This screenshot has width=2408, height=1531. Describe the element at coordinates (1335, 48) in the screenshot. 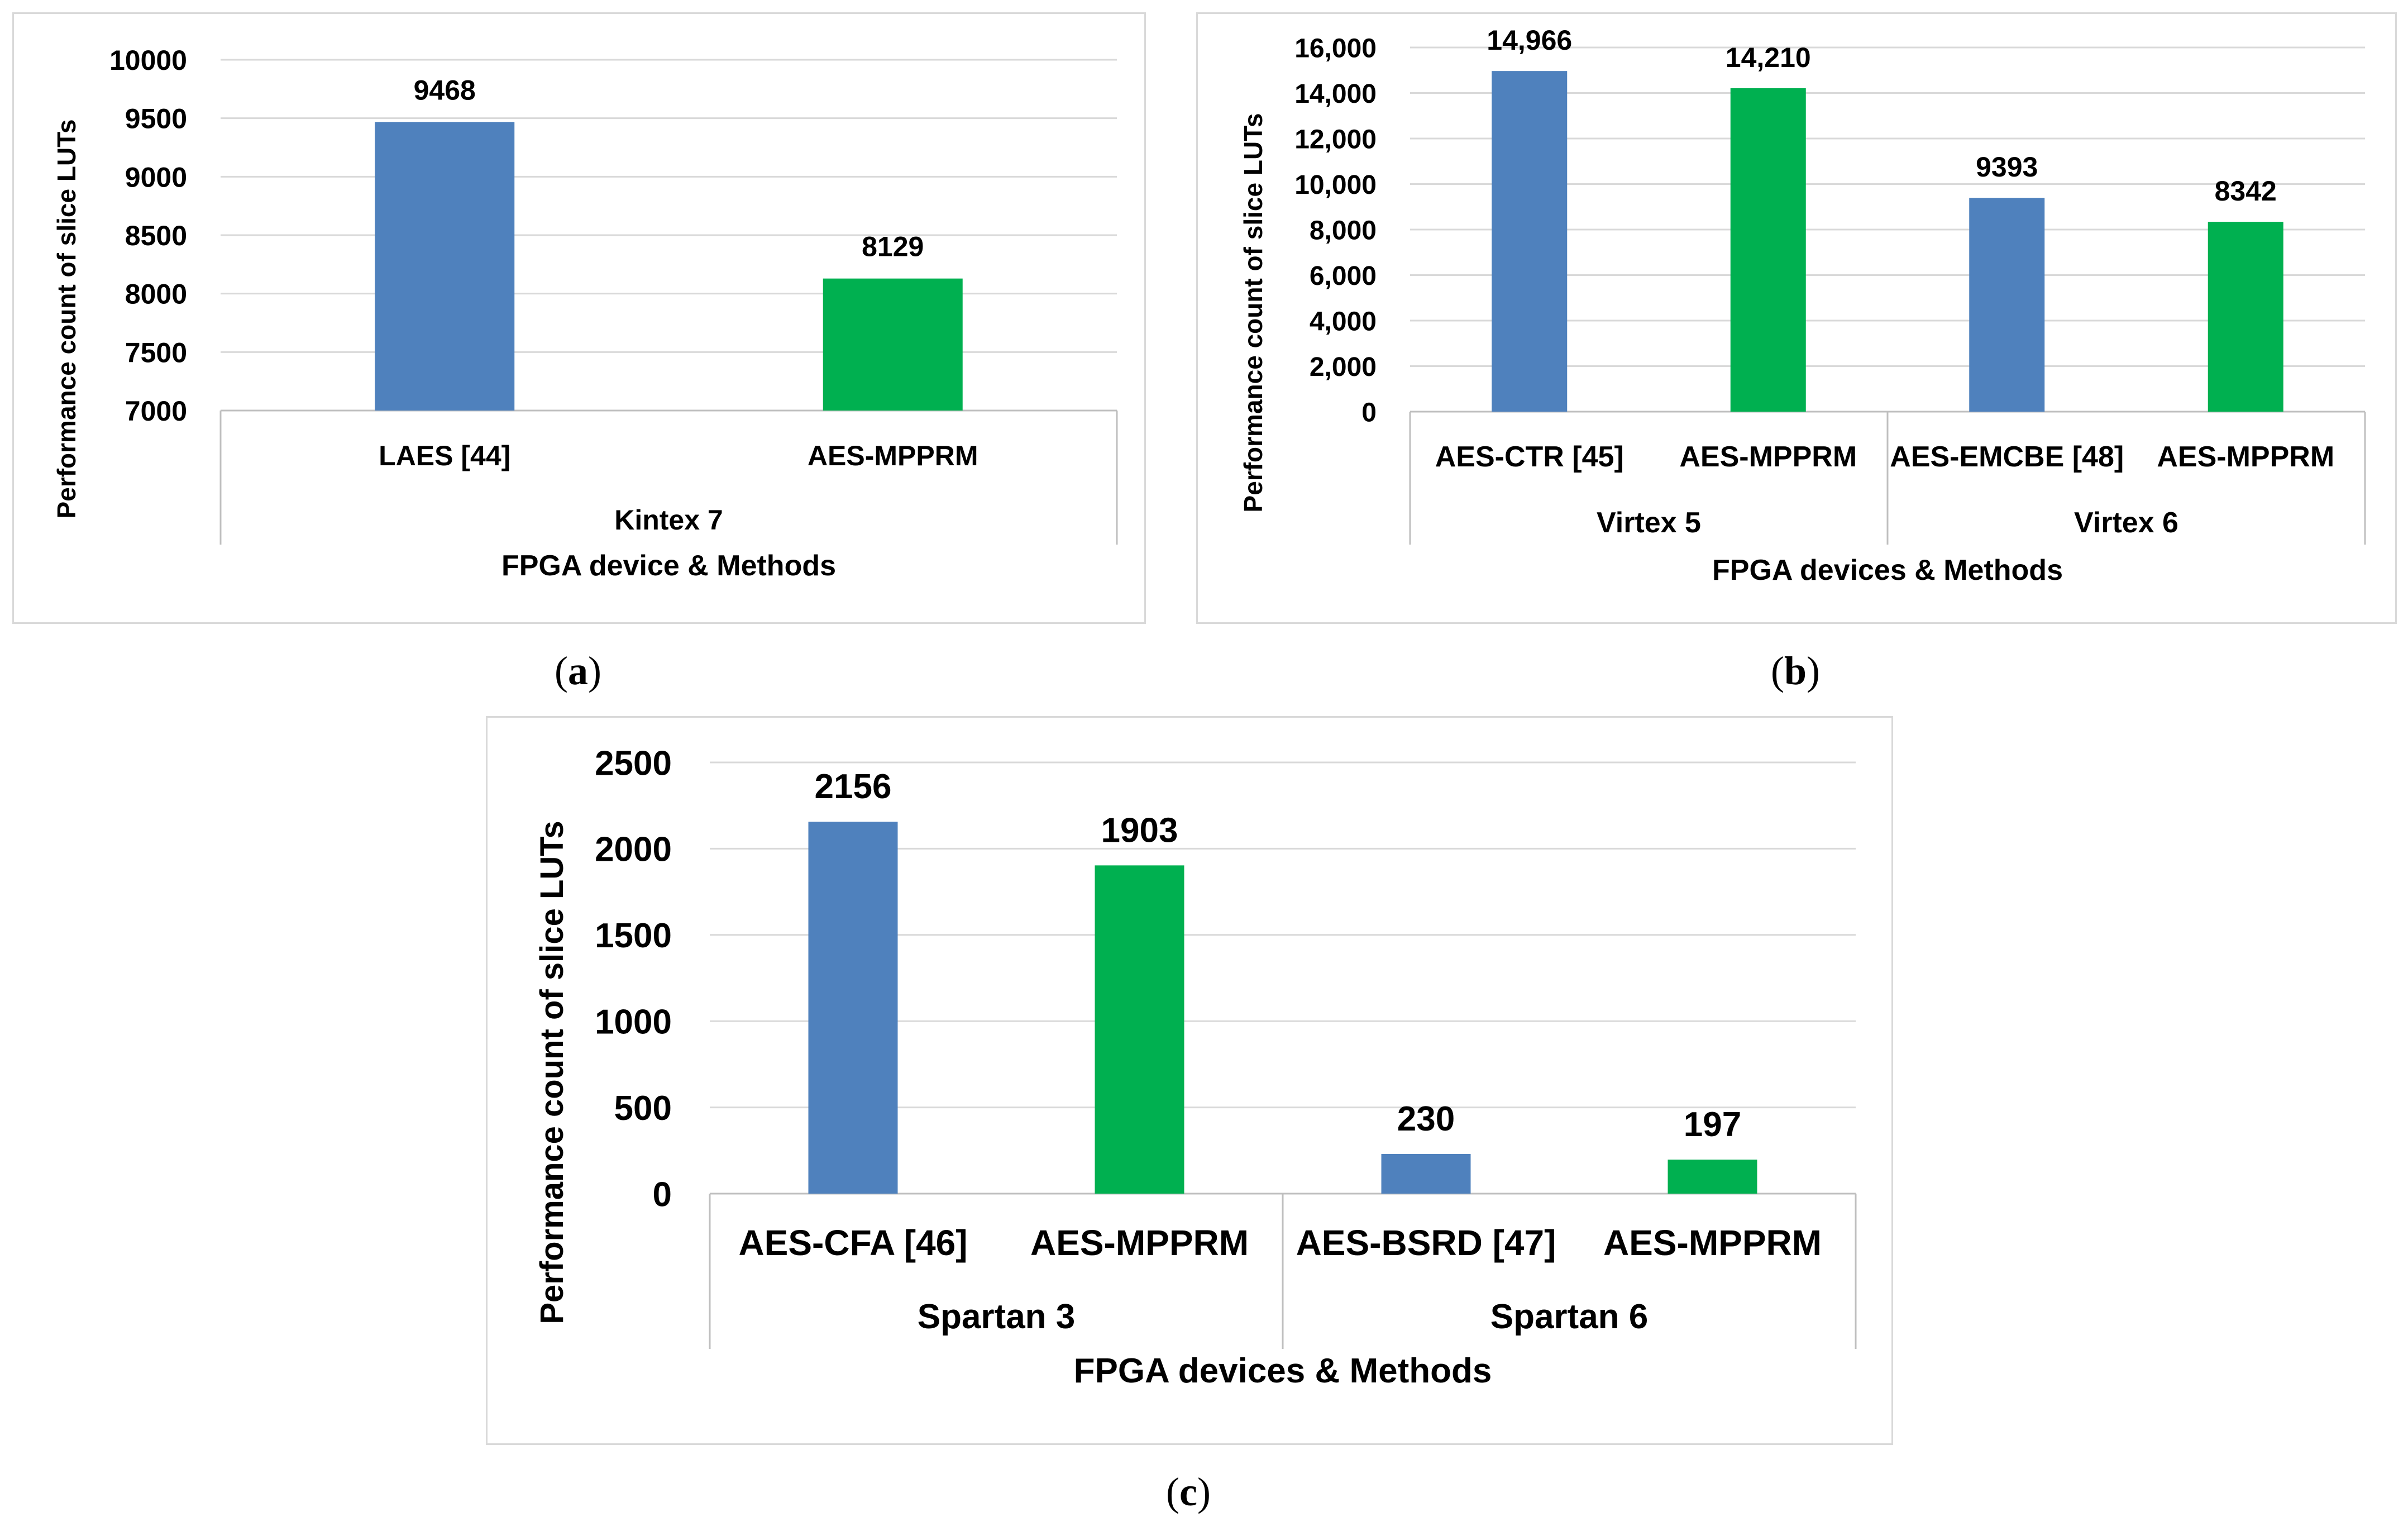

I see `y-tick-label: 16,000` at that location.